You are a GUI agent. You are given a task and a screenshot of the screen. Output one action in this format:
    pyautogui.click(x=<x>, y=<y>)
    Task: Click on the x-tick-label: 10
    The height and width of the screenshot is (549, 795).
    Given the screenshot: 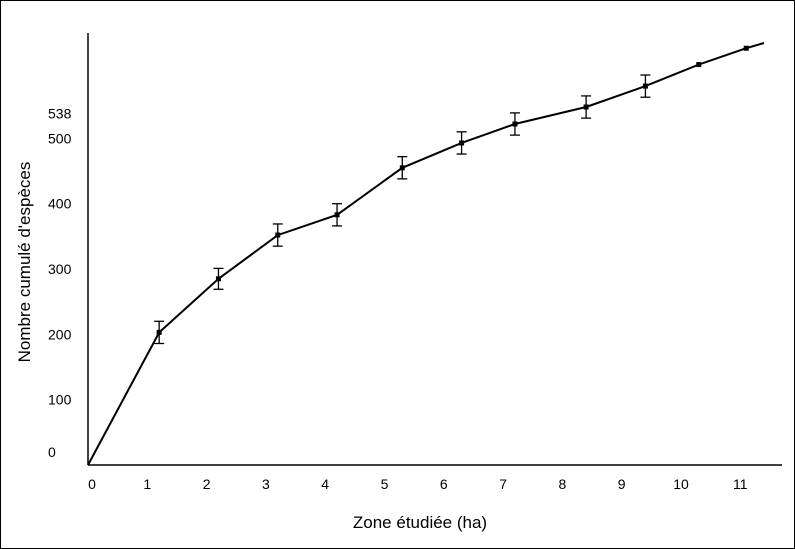 What is the action you would take?
    pyautogui.click(x=681, y=484)
    